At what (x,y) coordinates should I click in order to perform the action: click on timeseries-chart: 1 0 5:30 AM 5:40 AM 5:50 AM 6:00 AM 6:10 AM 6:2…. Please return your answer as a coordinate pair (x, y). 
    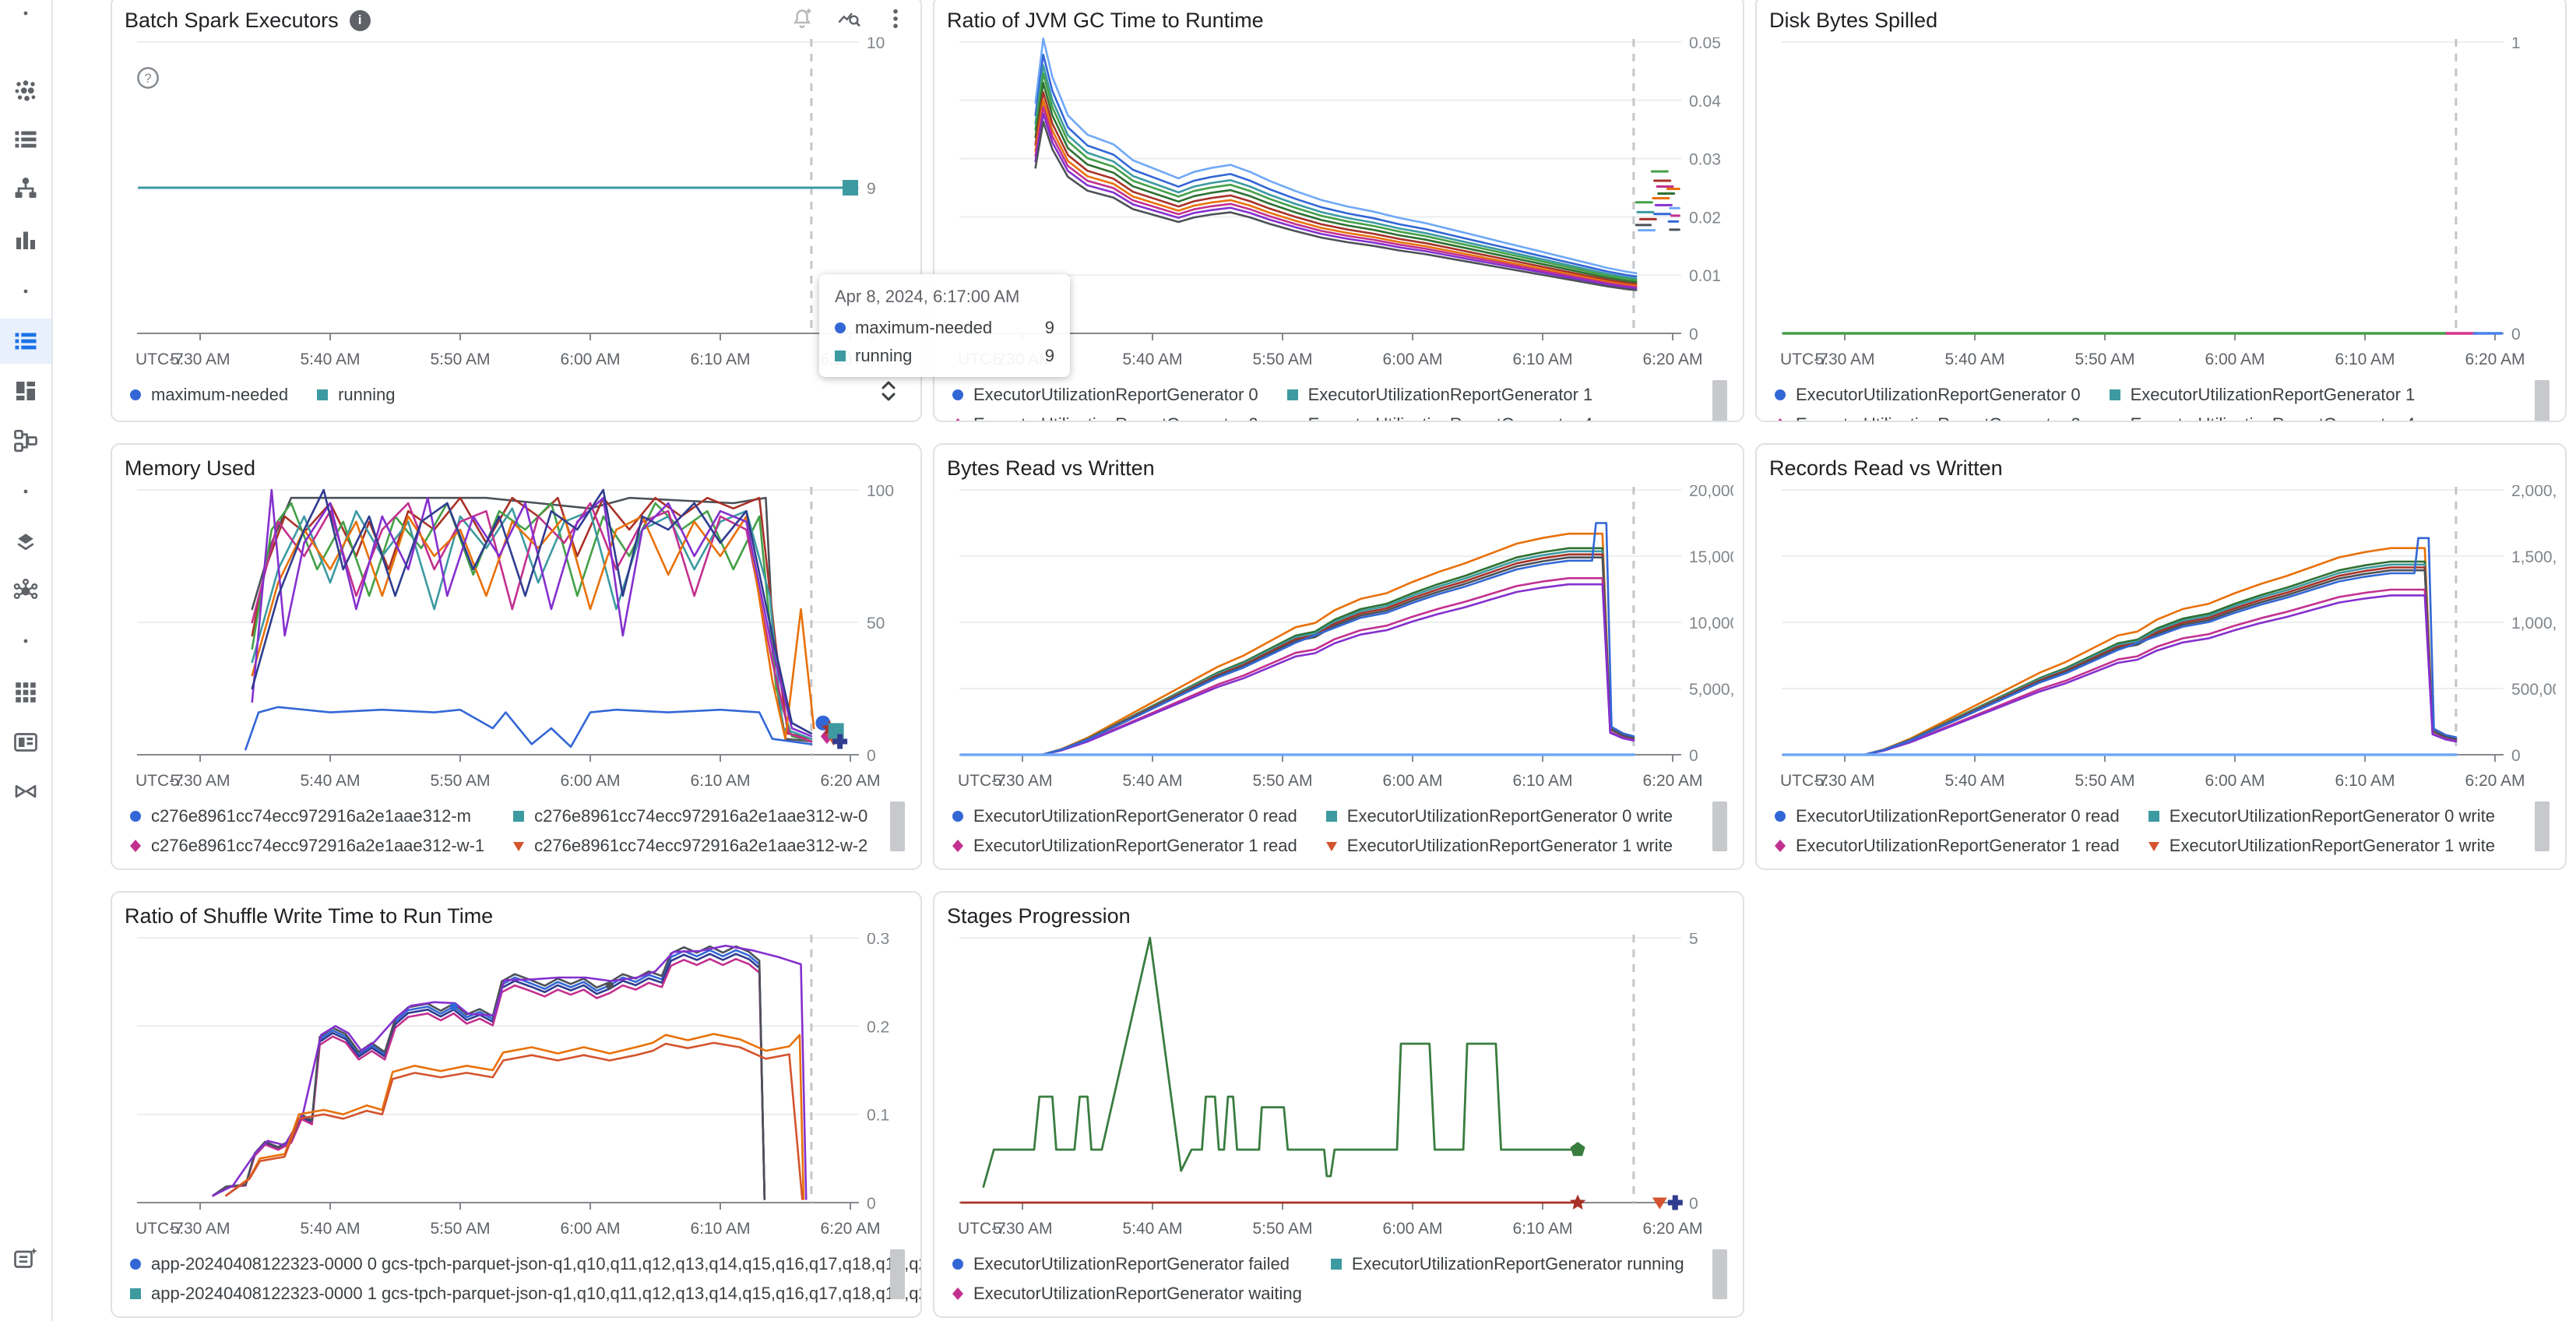
    Looking at the image, I should click on (2161, 209).